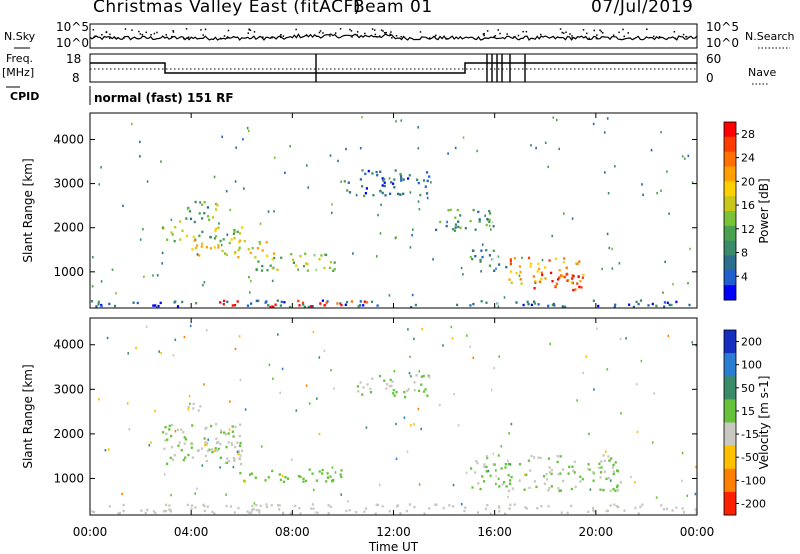  I want to click on freq-panel-frame, so click(393, 68).